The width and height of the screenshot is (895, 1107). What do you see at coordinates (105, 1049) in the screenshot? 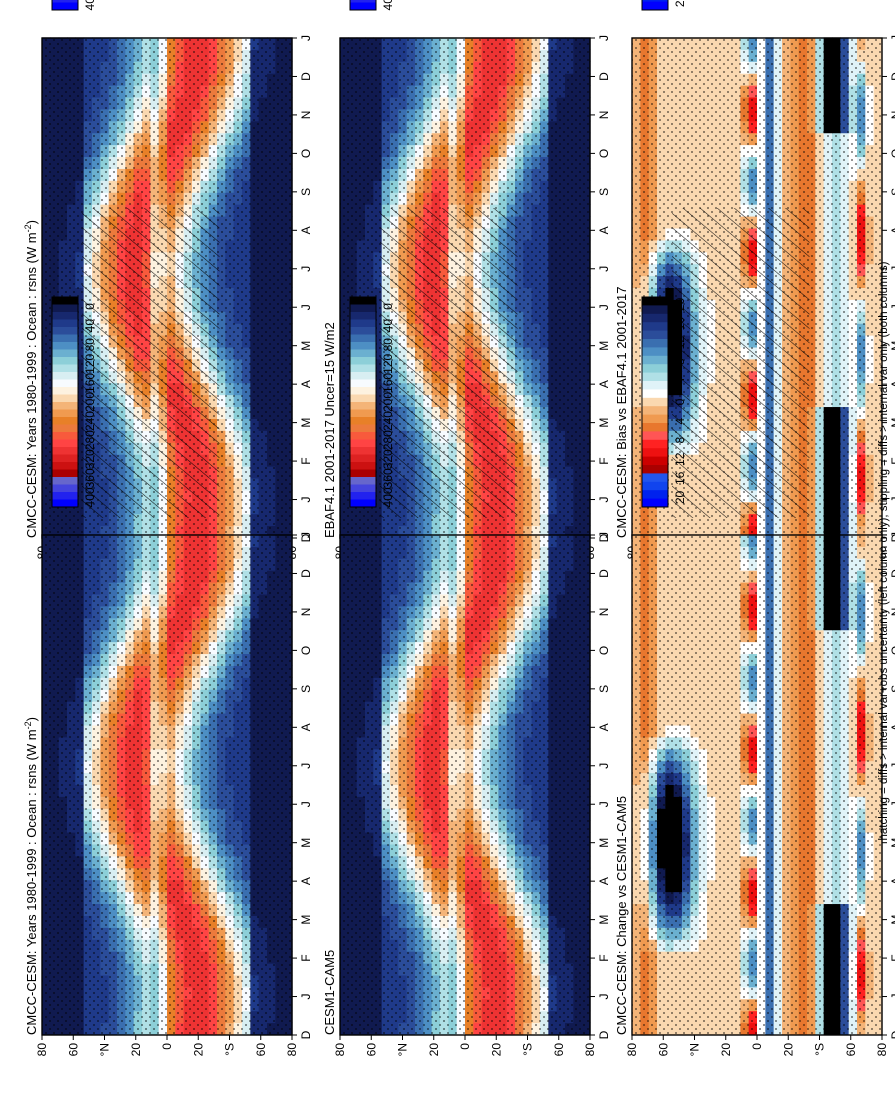
I see `y-tick-label: °N` at bounding box center [105, 1049].